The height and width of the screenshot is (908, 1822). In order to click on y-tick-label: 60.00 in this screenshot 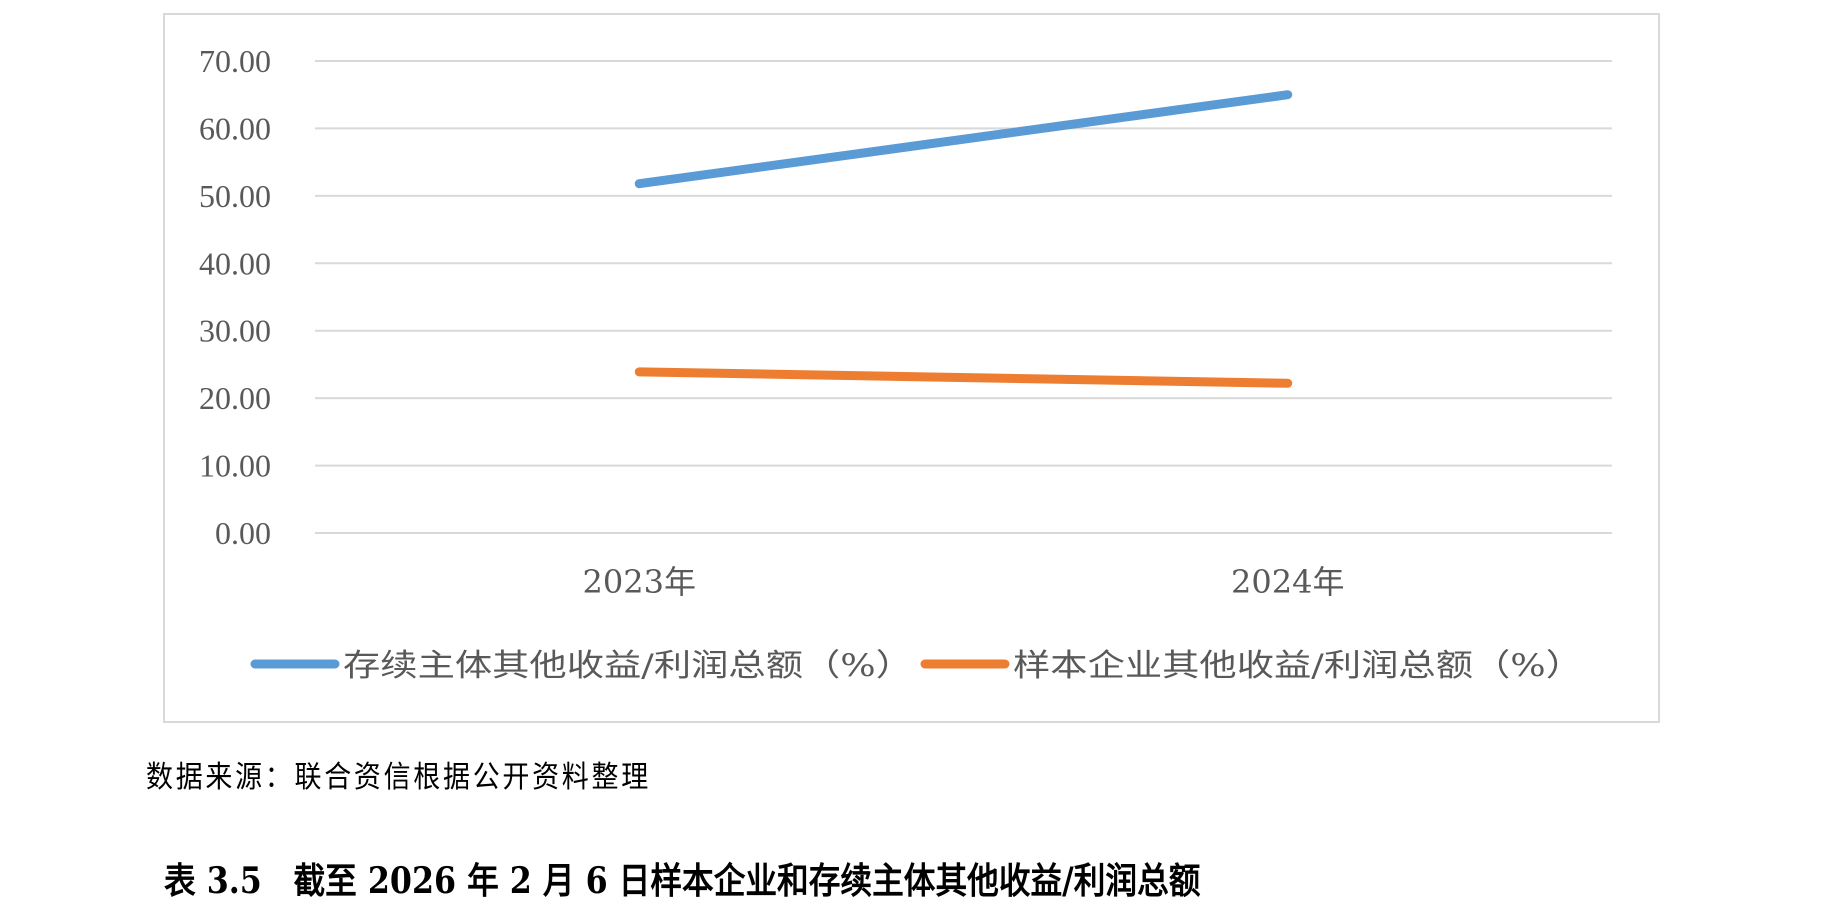, I will do `click(235, 128)`.